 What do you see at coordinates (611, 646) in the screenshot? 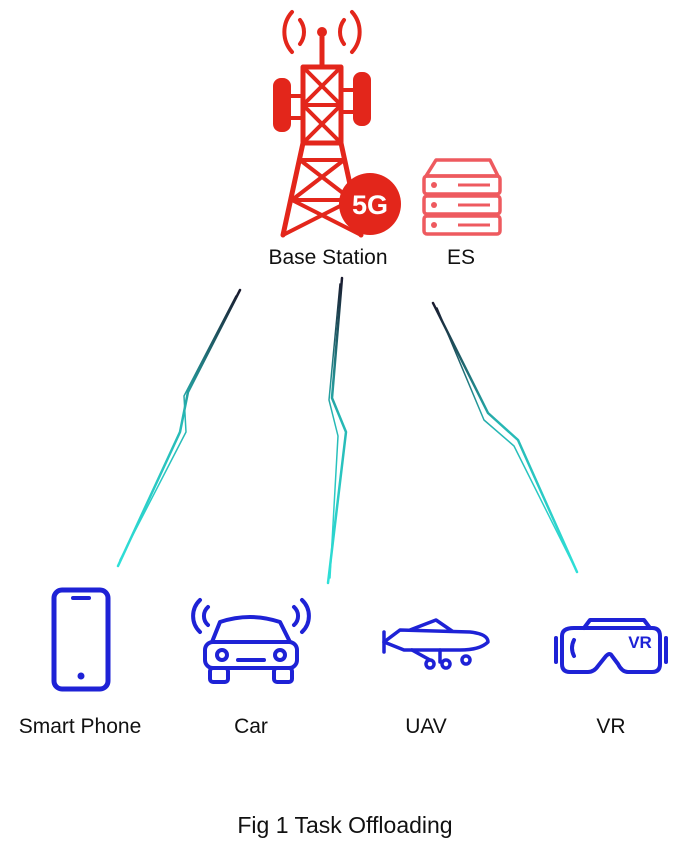
I see `vr-headset-icon` at bounding box center [611, 646].